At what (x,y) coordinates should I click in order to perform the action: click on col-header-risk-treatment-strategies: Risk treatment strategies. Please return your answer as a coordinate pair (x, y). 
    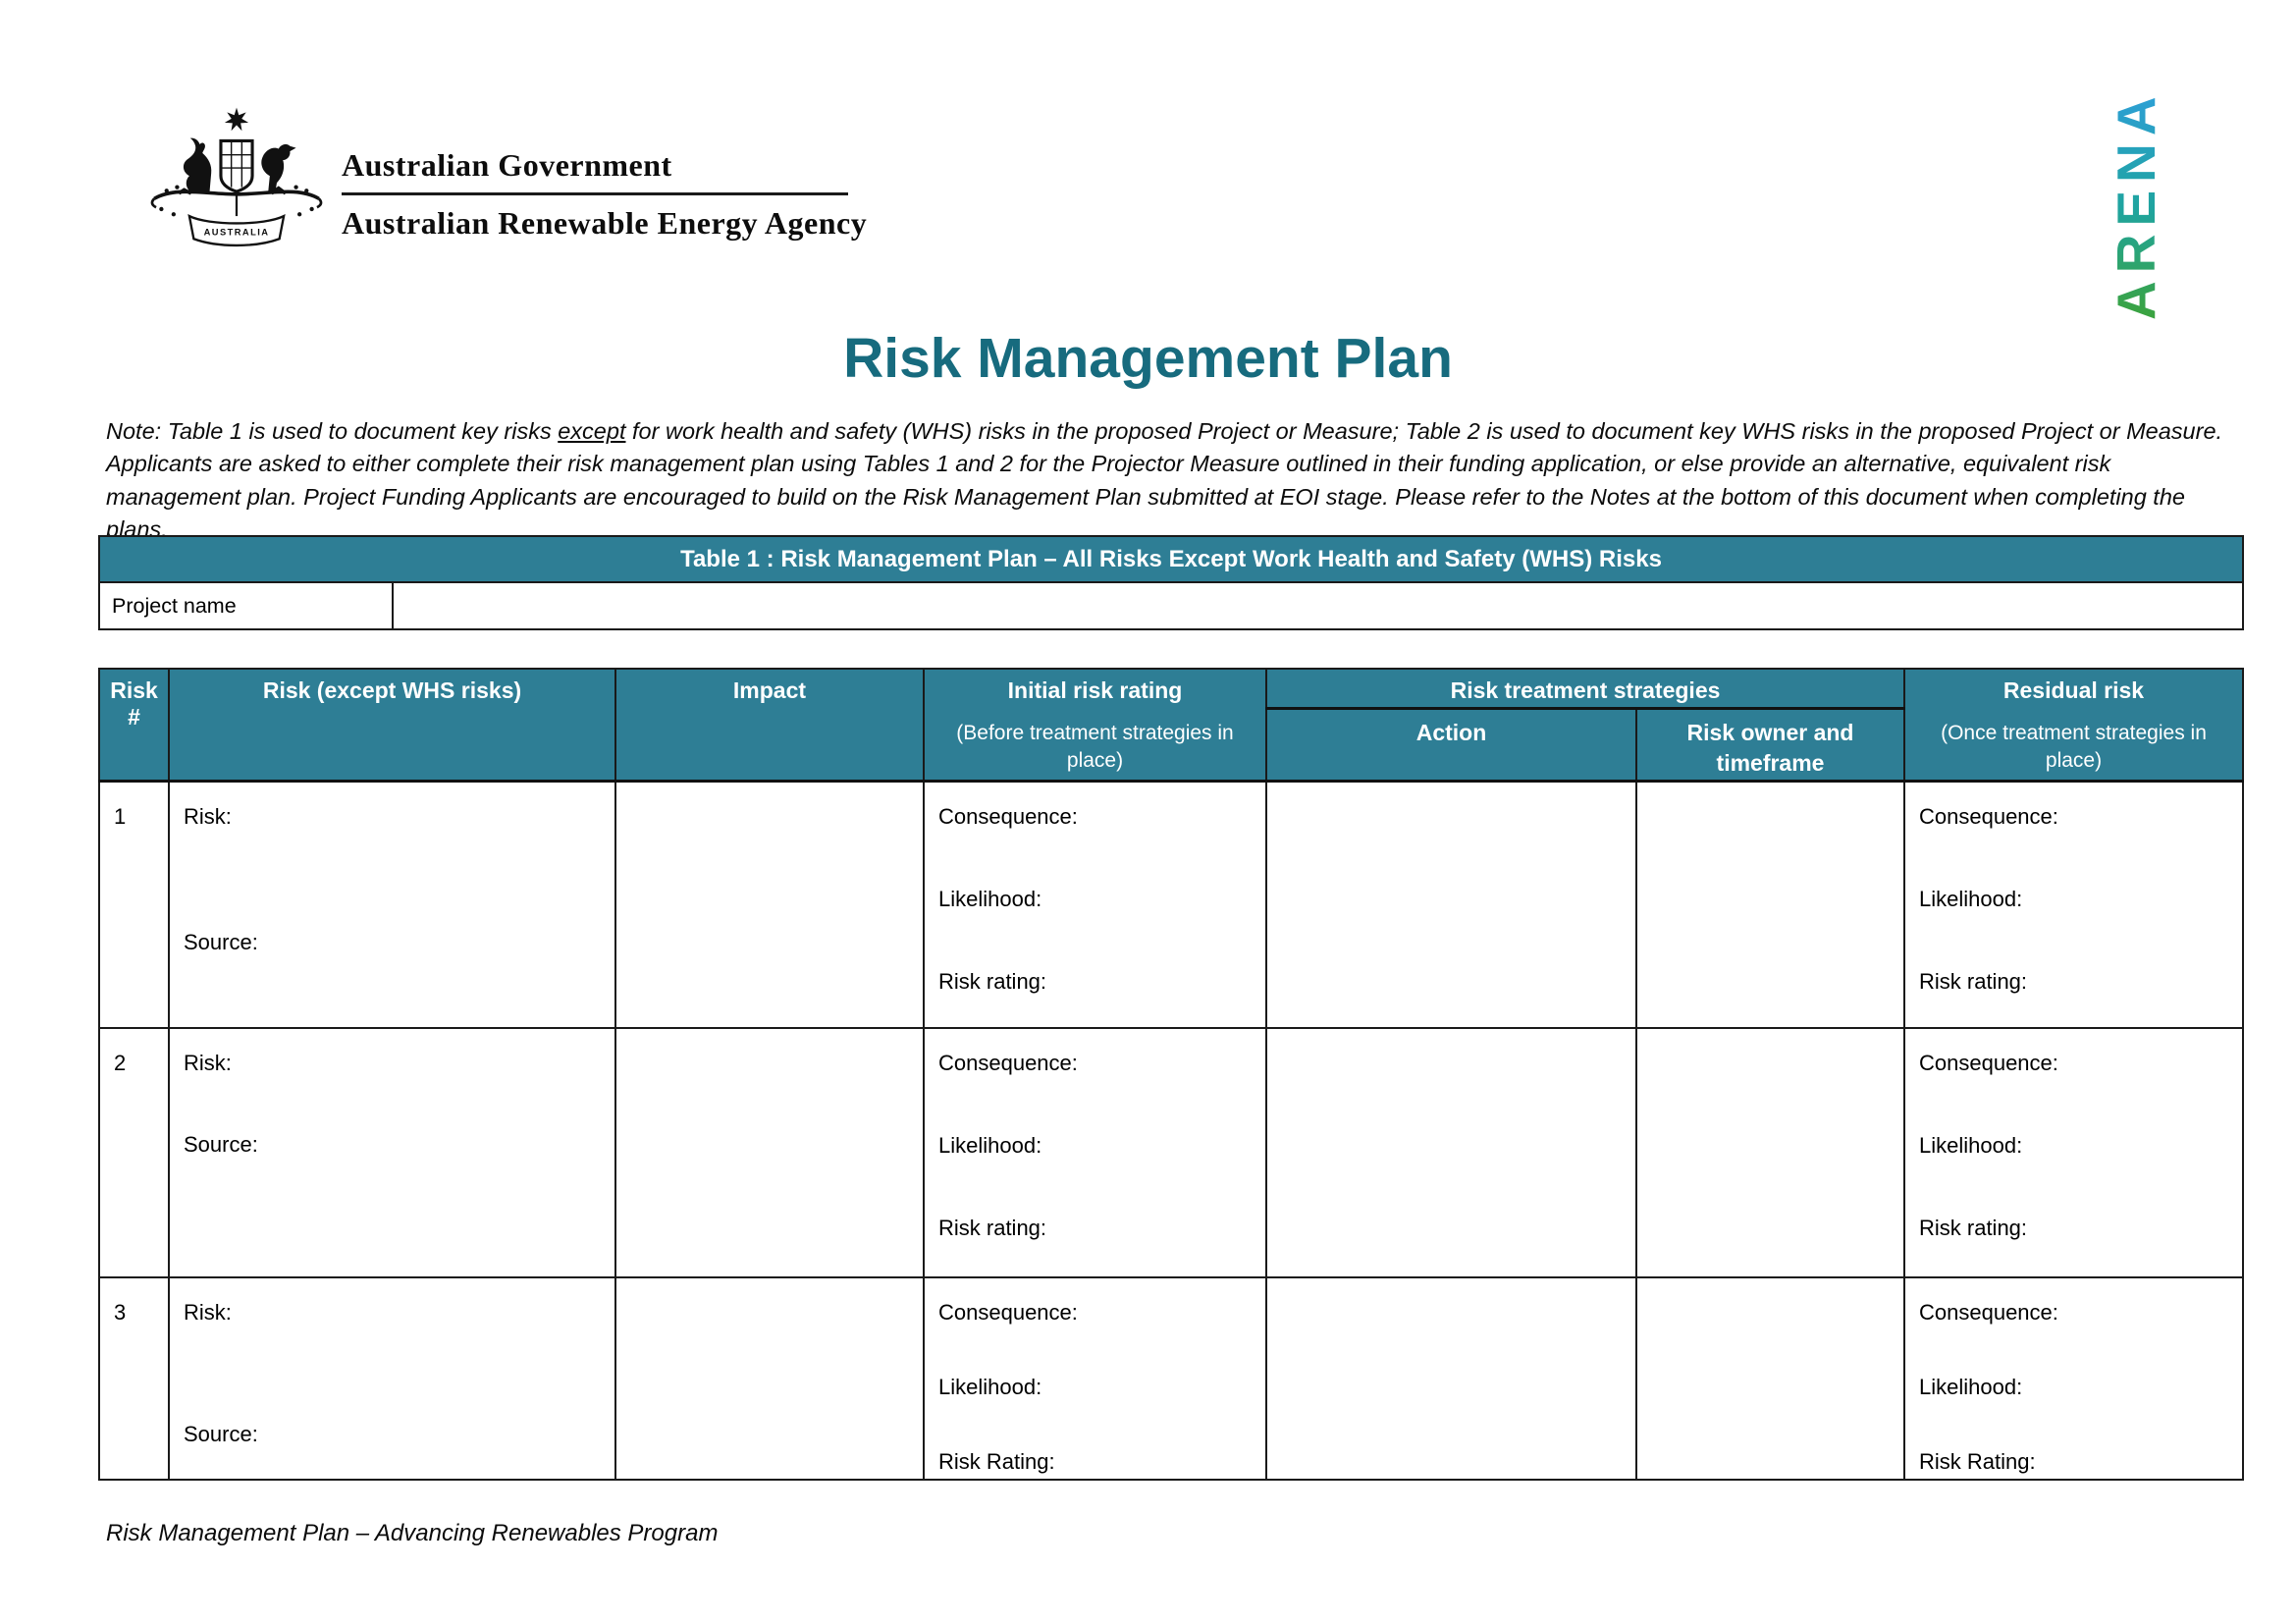
    Looking at the image, I should click on (1585, 689).